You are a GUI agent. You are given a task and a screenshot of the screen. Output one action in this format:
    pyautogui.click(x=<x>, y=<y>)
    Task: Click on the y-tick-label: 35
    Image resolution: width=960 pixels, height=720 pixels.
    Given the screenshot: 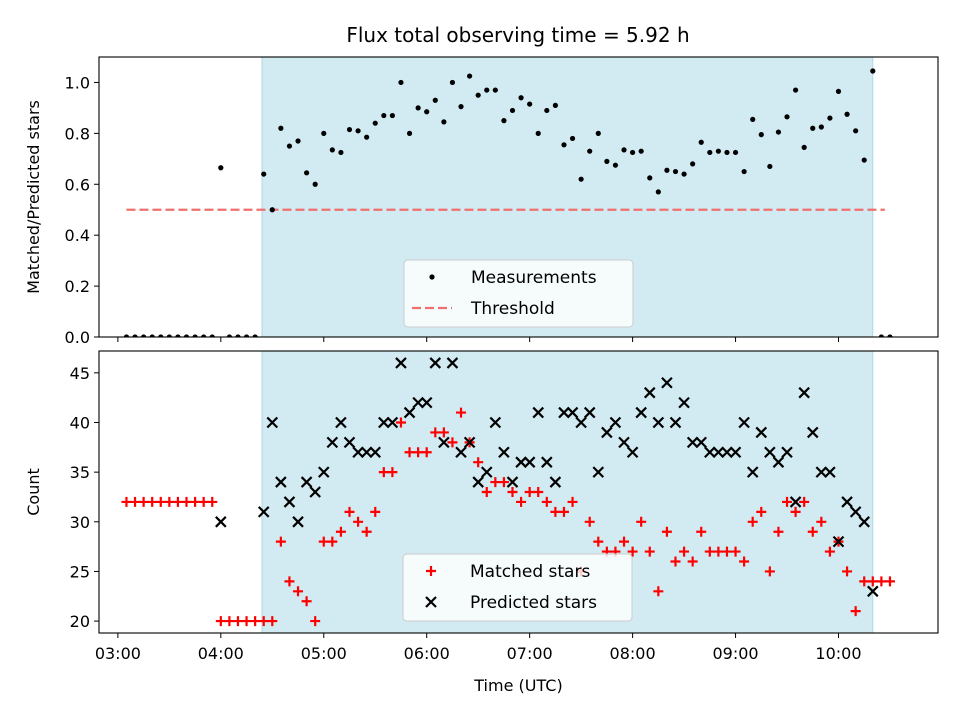 What is the action you would take?
    pyautogui.click(x=80, y=472)
    